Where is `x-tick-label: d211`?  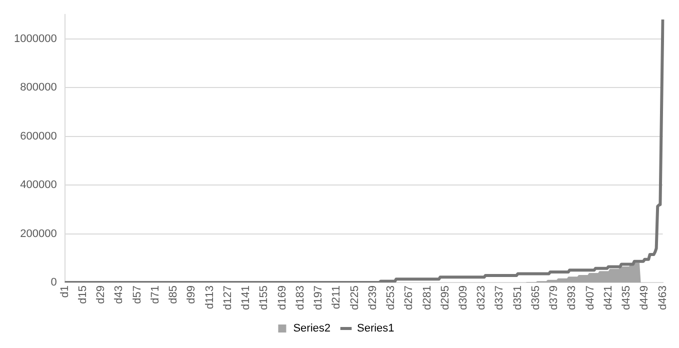
x-tick-label: d211 is located at coordinates (336, 298).